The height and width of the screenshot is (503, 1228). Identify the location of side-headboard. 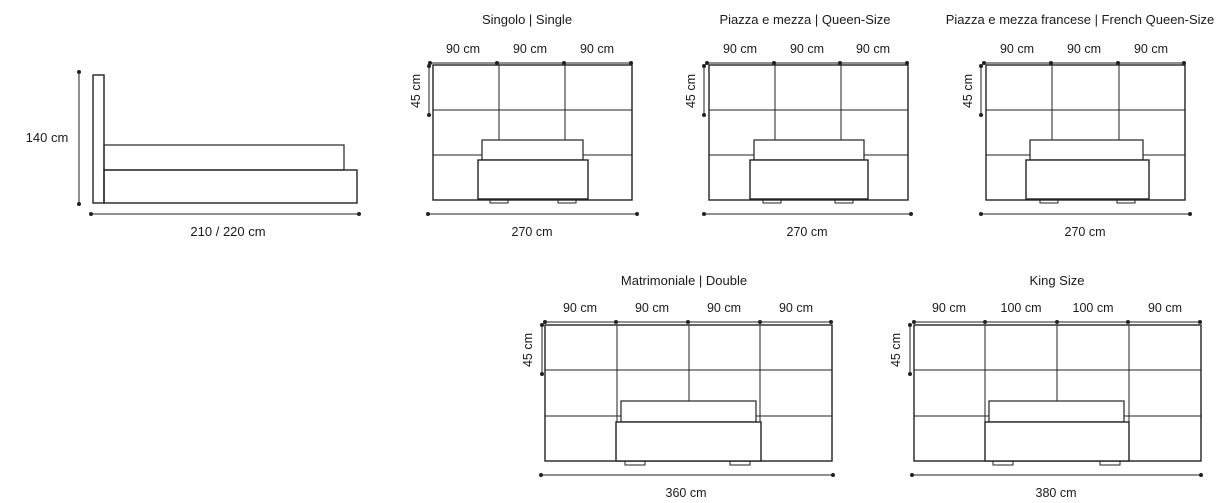
(98, 139).